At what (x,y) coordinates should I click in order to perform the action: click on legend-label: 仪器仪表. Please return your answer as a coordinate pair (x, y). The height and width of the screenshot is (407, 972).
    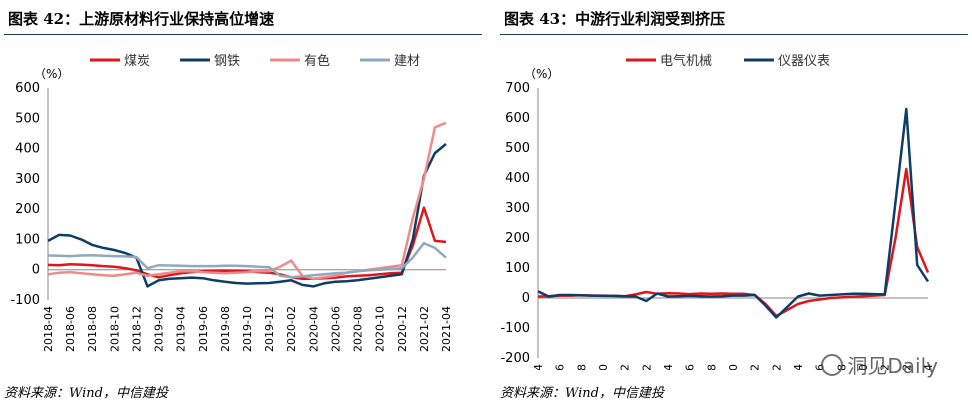
    Looking at the image, I should click on (804, 61).